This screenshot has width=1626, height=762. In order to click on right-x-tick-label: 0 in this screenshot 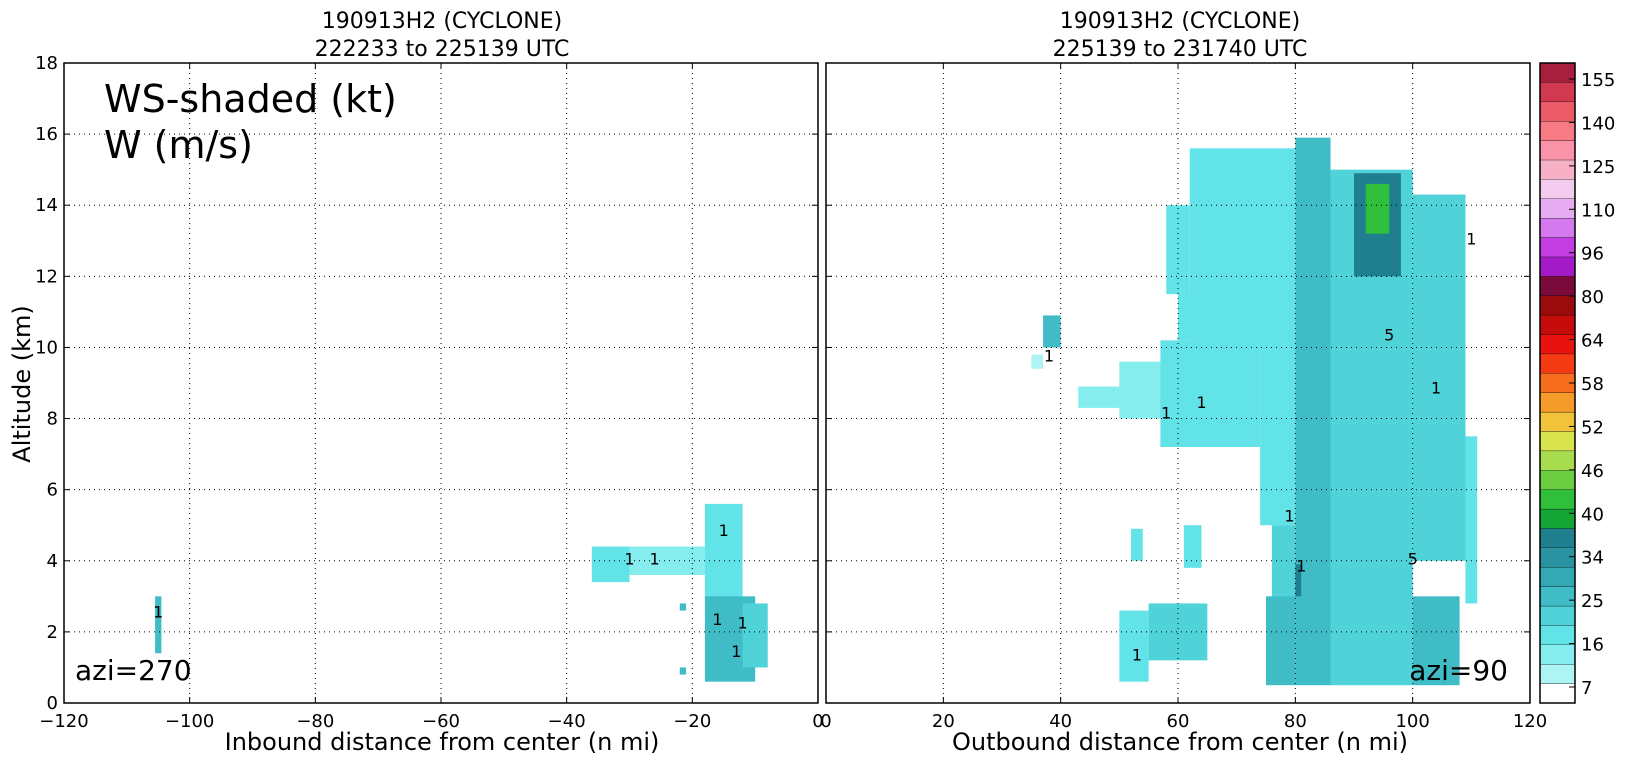, I will do `click(825, 721)`.